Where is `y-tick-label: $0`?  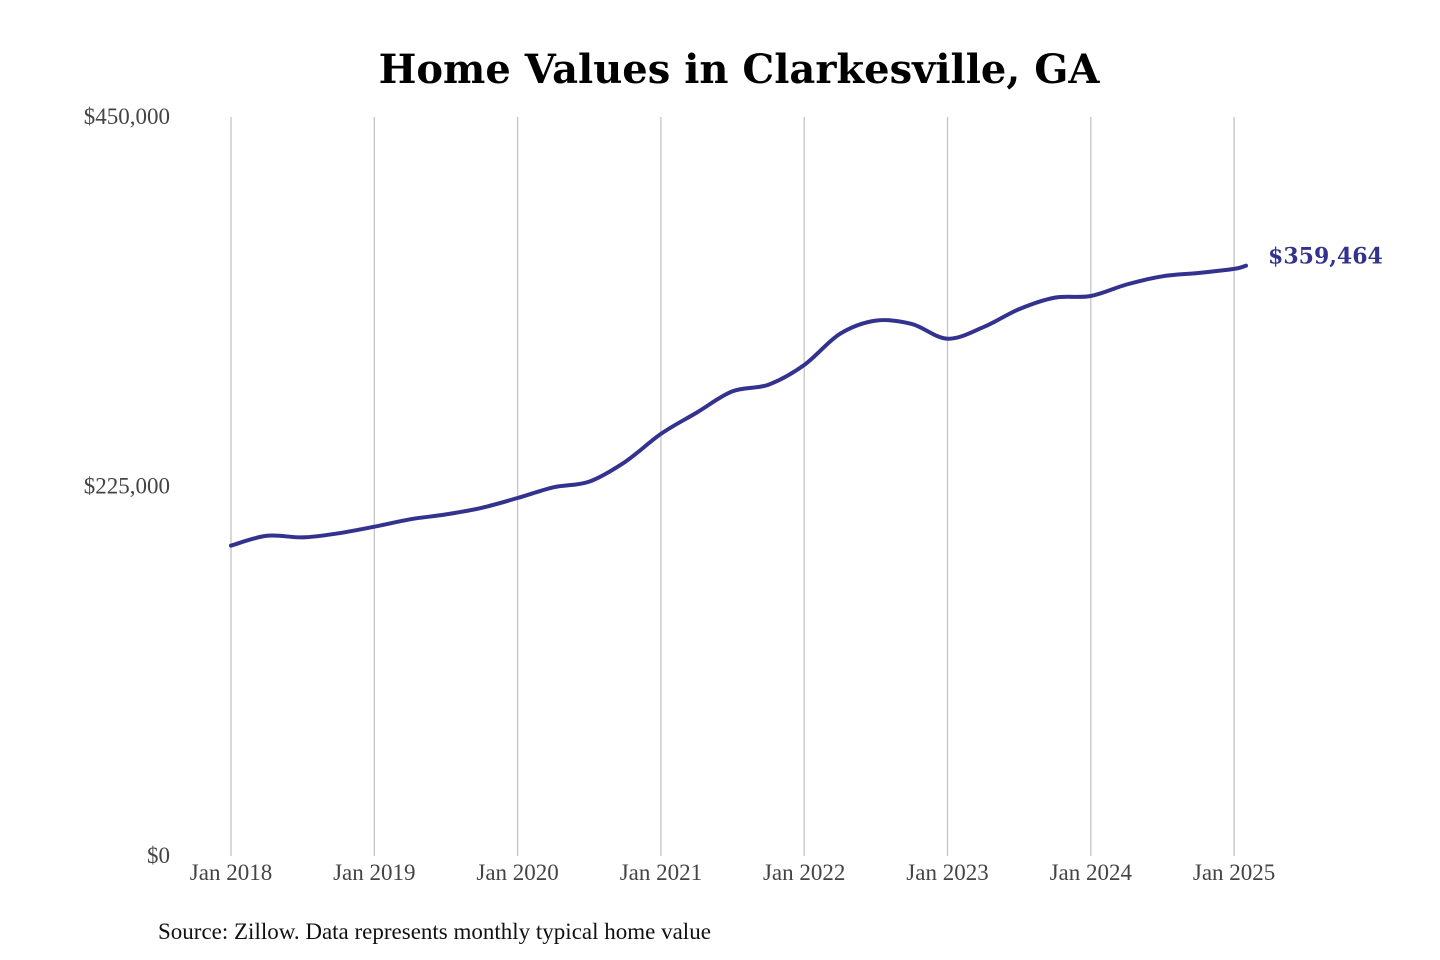 y-tick-label: $0 is located at coordinates (158, 855).